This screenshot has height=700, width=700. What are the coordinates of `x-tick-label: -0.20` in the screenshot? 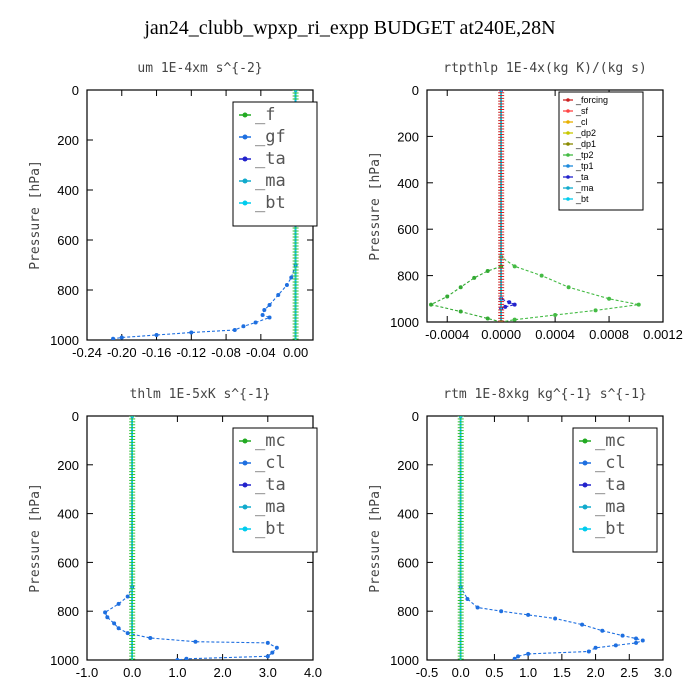 It's located at (122, 352).